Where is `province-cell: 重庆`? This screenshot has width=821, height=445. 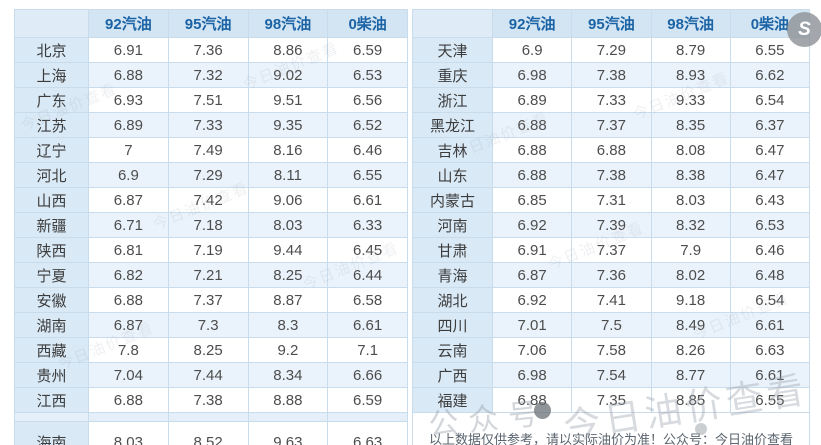 province-cell: 重庆 is located at coordinates (452, 75).